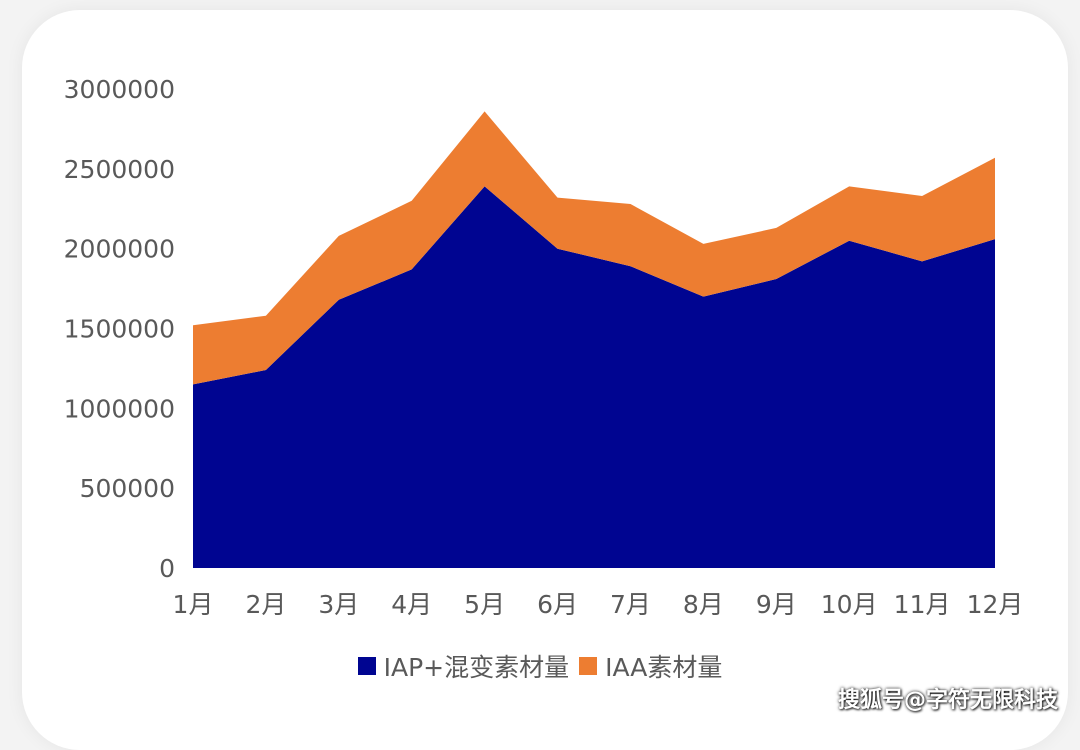  What do you see at coordinates (119, 89) in the screenshot?
I see `y-tick-label: 3000000` at bounding box center [119, 89].